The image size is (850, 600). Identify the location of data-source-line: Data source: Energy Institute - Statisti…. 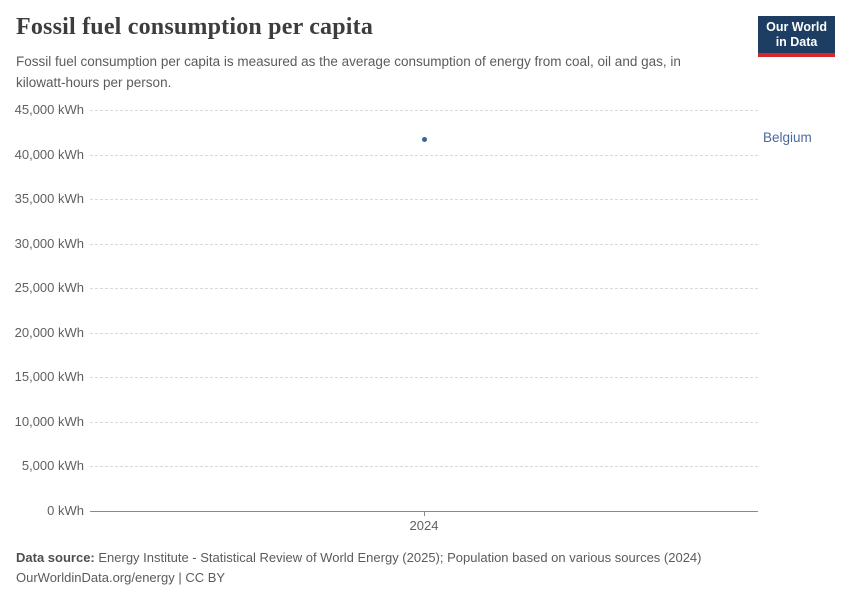
(358, 558).